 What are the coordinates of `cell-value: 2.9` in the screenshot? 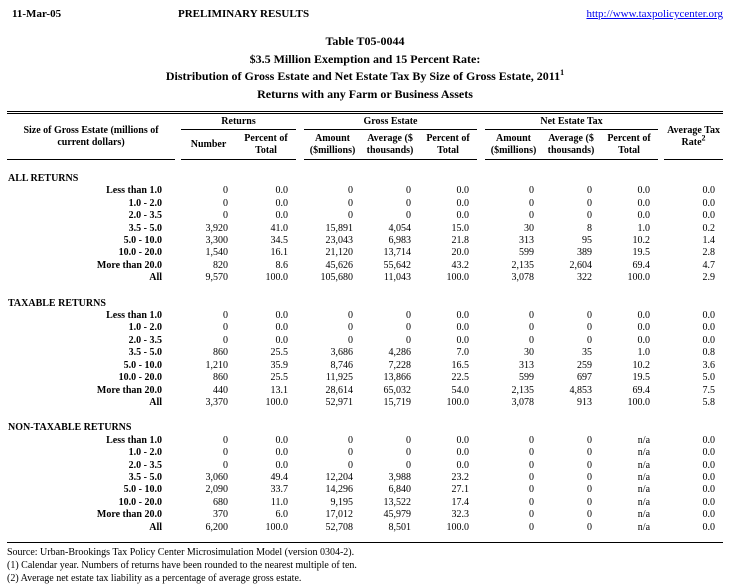 It's located at (709, 278).